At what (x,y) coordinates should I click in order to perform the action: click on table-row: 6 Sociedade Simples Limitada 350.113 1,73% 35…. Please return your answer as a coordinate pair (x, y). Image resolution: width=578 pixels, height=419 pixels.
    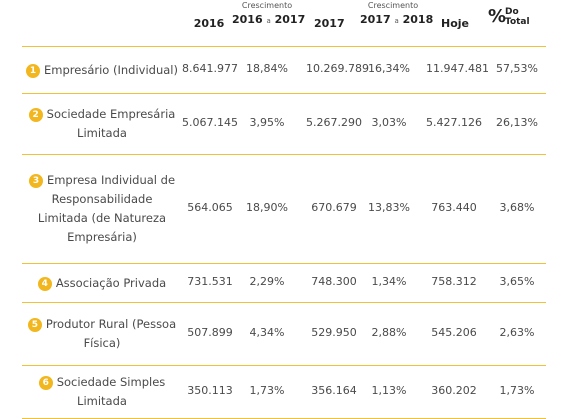
    Looking at the image, I should click on (284, 392).